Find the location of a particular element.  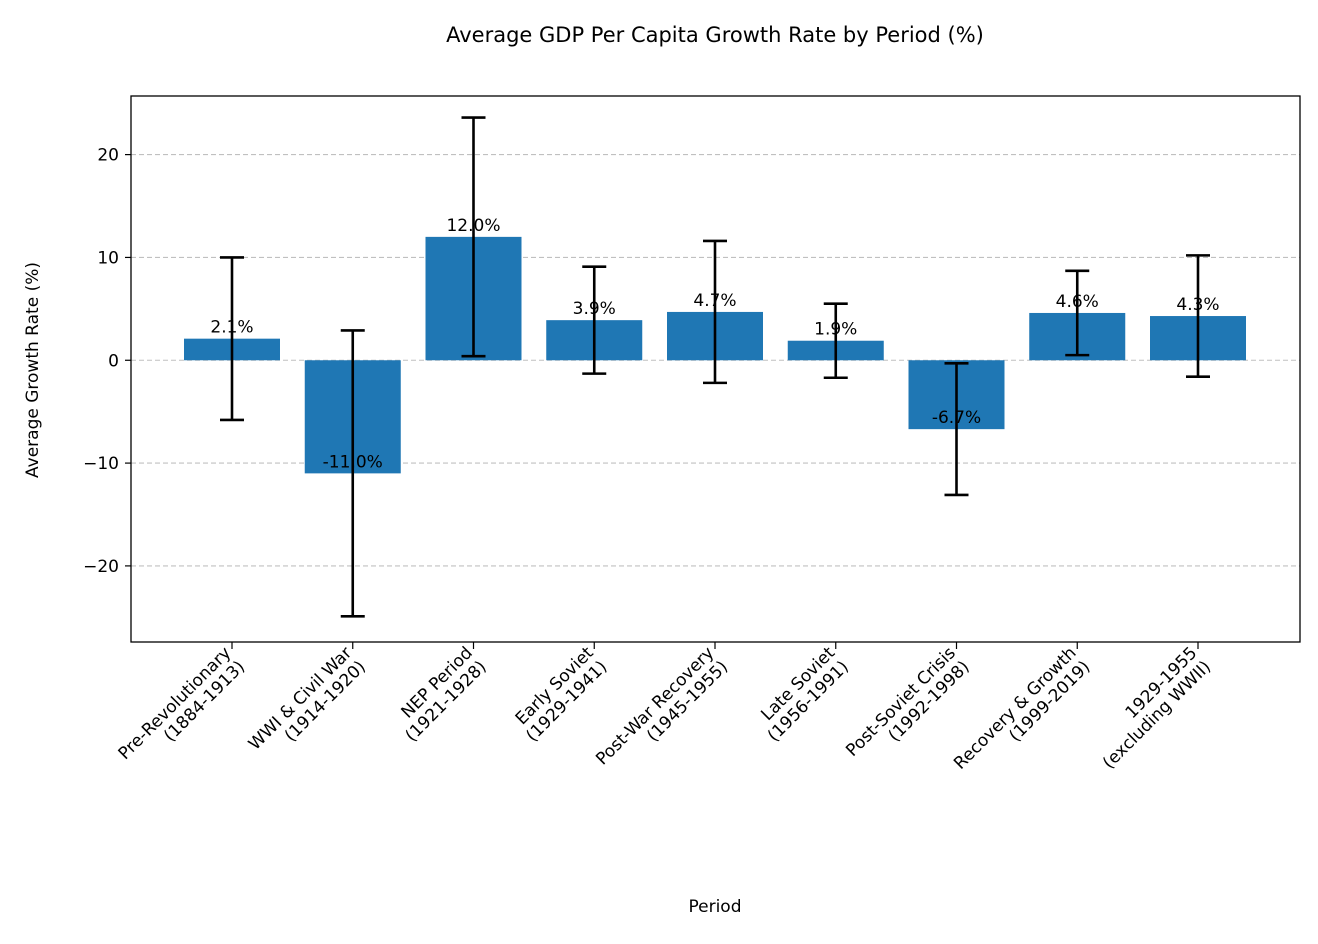

data-label: 12.0% is located at coordinates (473, 226).